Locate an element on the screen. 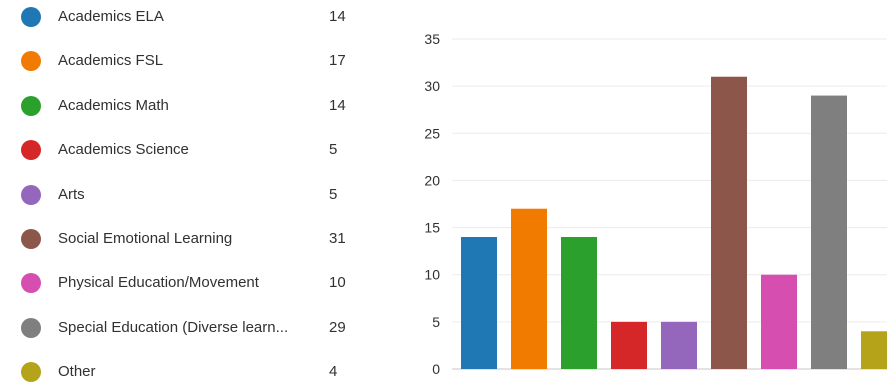  y-tick-label: 15 is located at coordinates (432, 228).